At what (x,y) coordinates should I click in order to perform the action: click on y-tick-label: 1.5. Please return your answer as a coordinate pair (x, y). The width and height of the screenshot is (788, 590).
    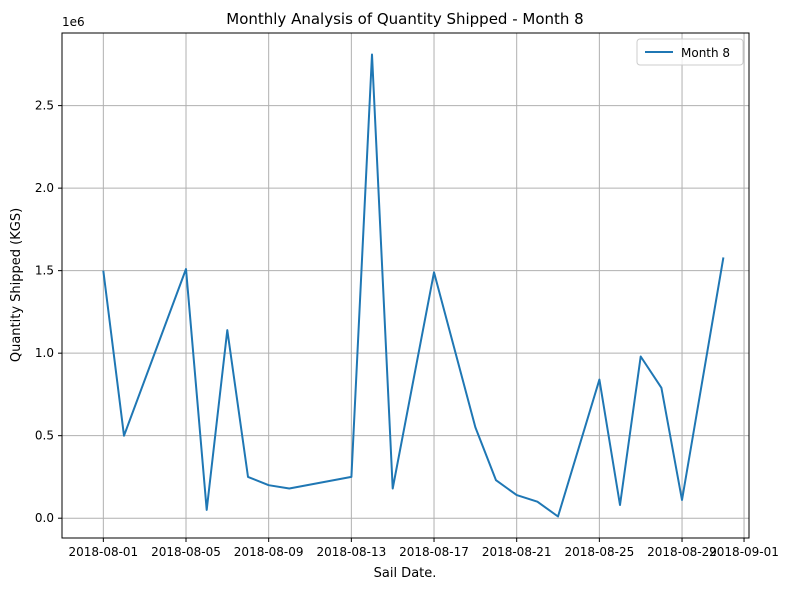
    Looking at the image, I should click on (44, 271).